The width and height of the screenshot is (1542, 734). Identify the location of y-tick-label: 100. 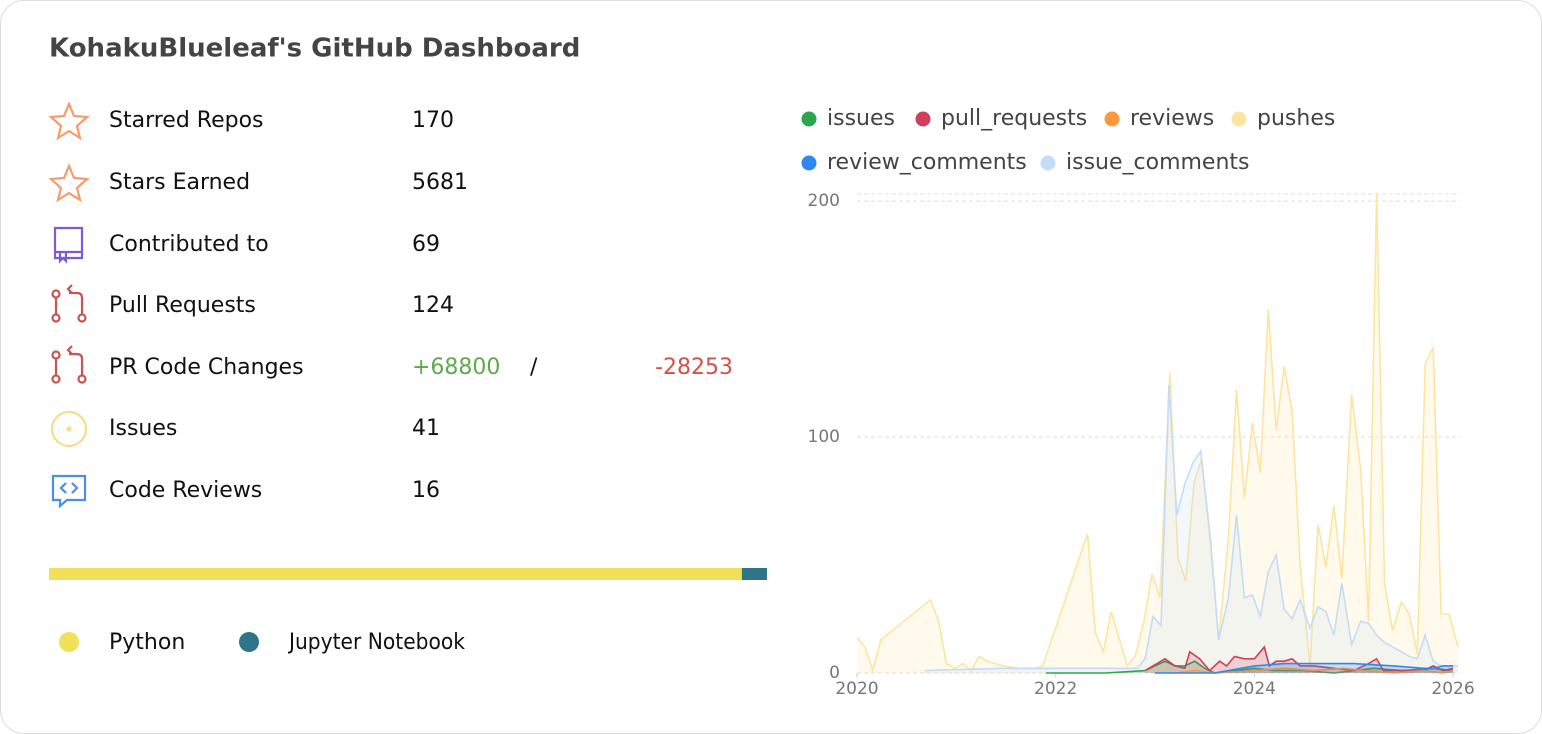
(824, 437).